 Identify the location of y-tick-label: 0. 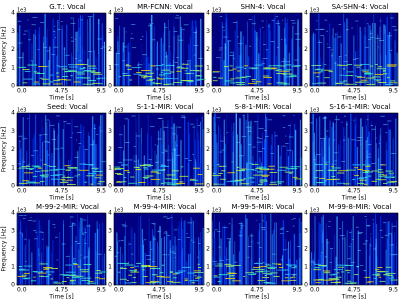
(306, 285).